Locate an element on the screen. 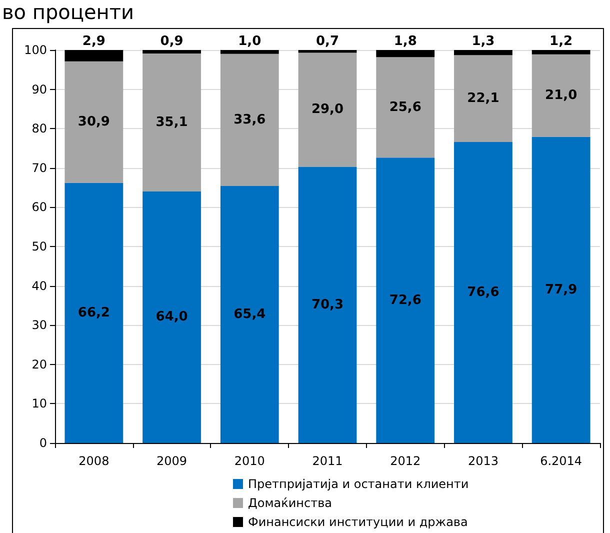 This screenshot has width=610, height=533. data-label: 77,9 is located at coordinates (561, 290).